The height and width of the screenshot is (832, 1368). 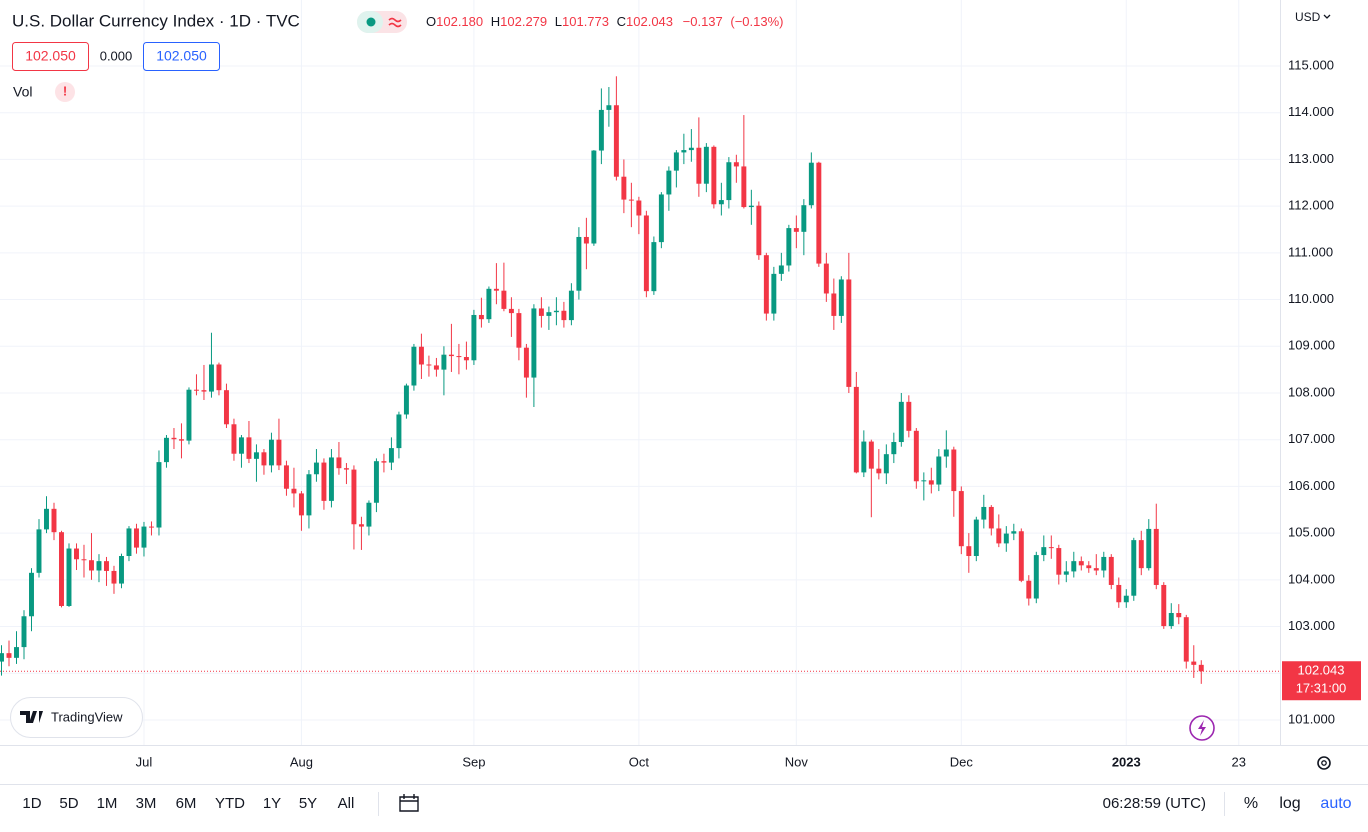 What do you see at coordinates (107, 803) in the screenshot?
I see `range-button: 1M` at bounding box center [107, 803].